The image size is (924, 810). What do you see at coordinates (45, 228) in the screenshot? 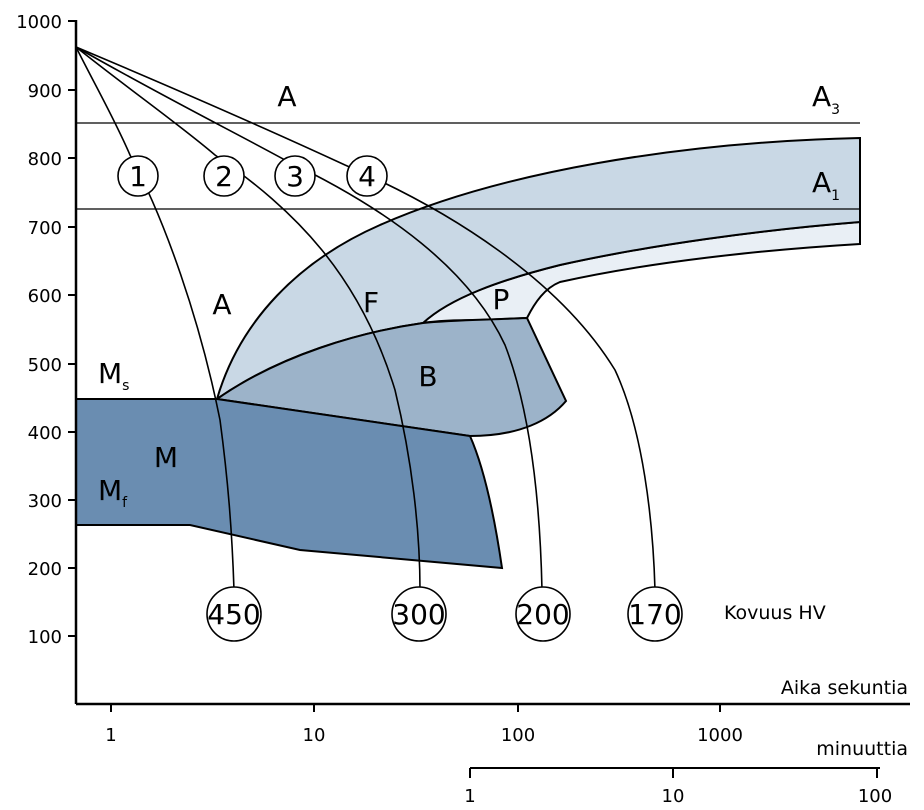
I see `y-tick-label: 700` at bounding box center [45, 228].